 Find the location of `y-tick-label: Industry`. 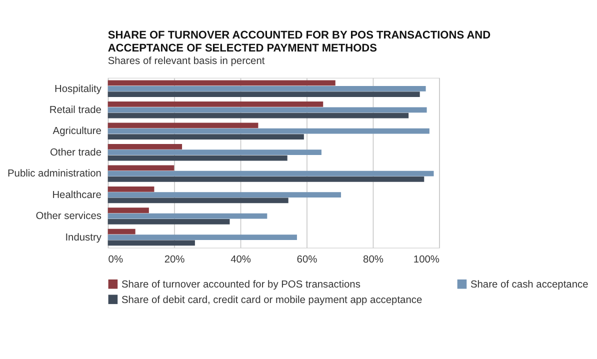

y-tick-label: Industry is located at coordinates (83, 238).